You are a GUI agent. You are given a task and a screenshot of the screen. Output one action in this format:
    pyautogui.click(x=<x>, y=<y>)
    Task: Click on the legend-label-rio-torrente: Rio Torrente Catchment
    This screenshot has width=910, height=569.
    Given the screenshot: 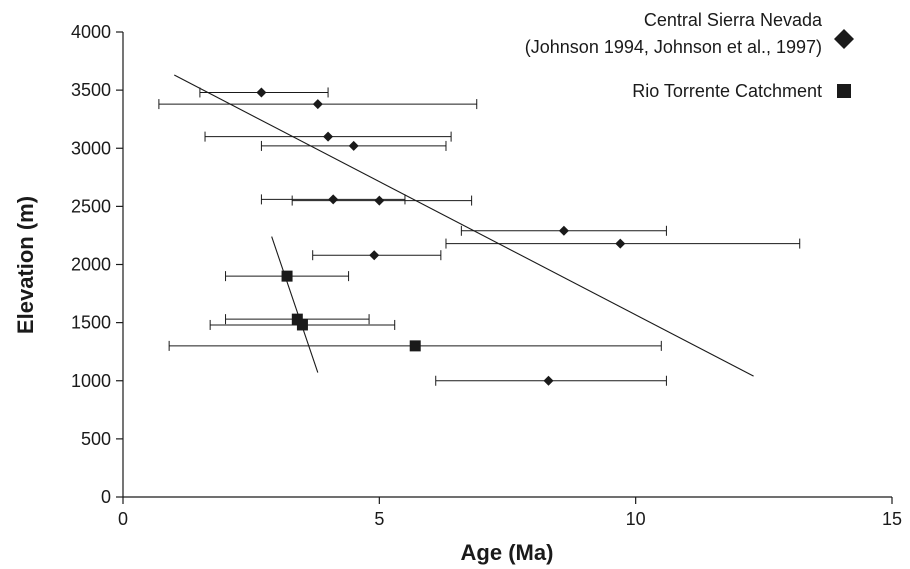 What is the action you would take?
    pyautogui.click(x=727, y=91)
    